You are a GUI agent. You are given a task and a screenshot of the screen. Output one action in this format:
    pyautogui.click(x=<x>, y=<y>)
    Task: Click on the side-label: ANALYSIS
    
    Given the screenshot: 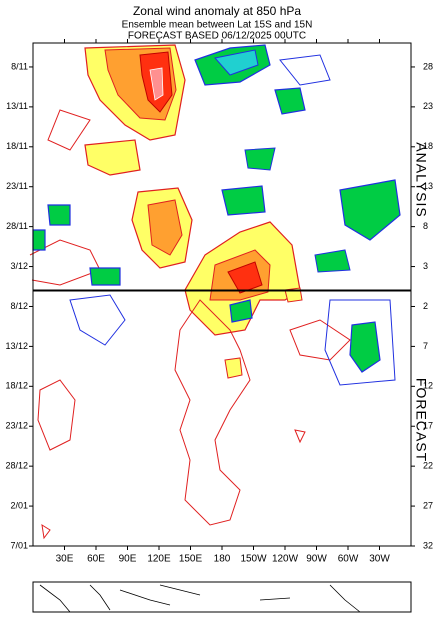 What is the action you would take?
    pyautogui.click(x=421, y=179)
    